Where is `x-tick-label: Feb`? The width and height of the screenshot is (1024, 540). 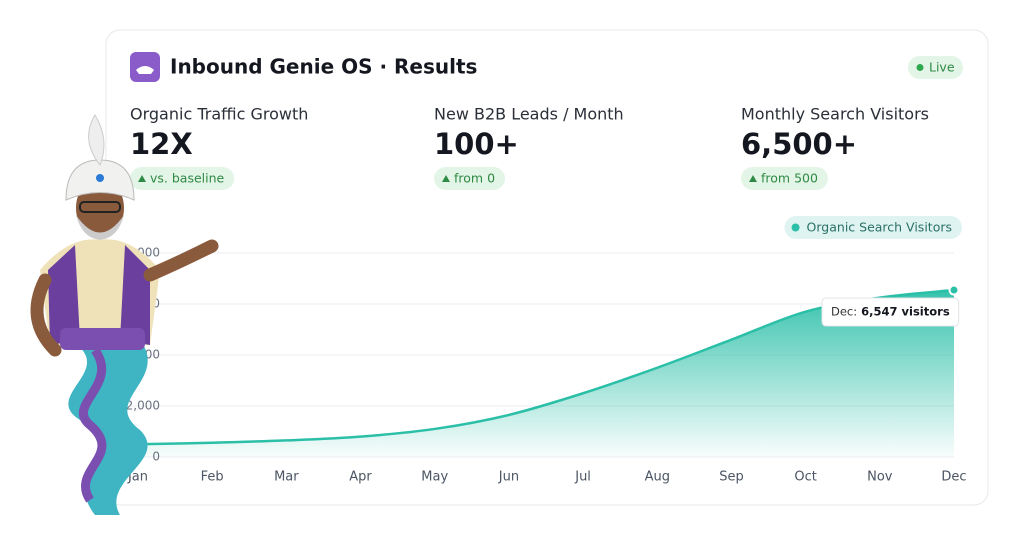 x-tick-label: Feb is located at coordinates (212, 477).